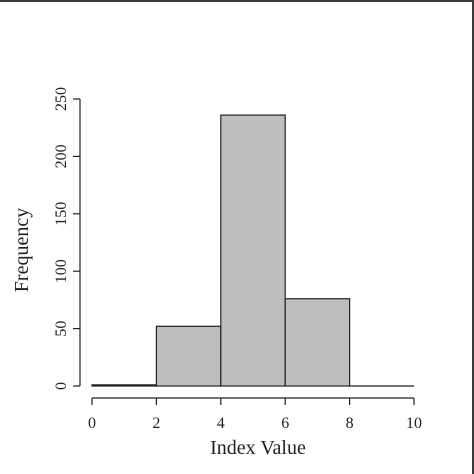  What do you see at coordinates (350, 423) in the screenshot?
I see `x-tick-label: 8` at bounding box center [350, 423].